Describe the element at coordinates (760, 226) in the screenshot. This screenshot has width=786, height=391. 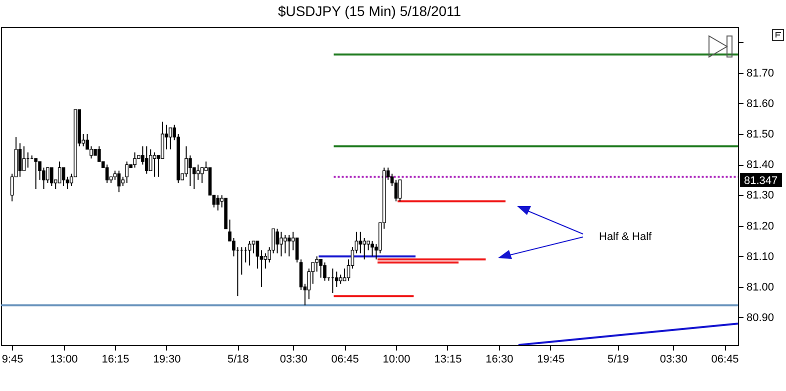
I see `y-tick-label: 81.20` at that location.